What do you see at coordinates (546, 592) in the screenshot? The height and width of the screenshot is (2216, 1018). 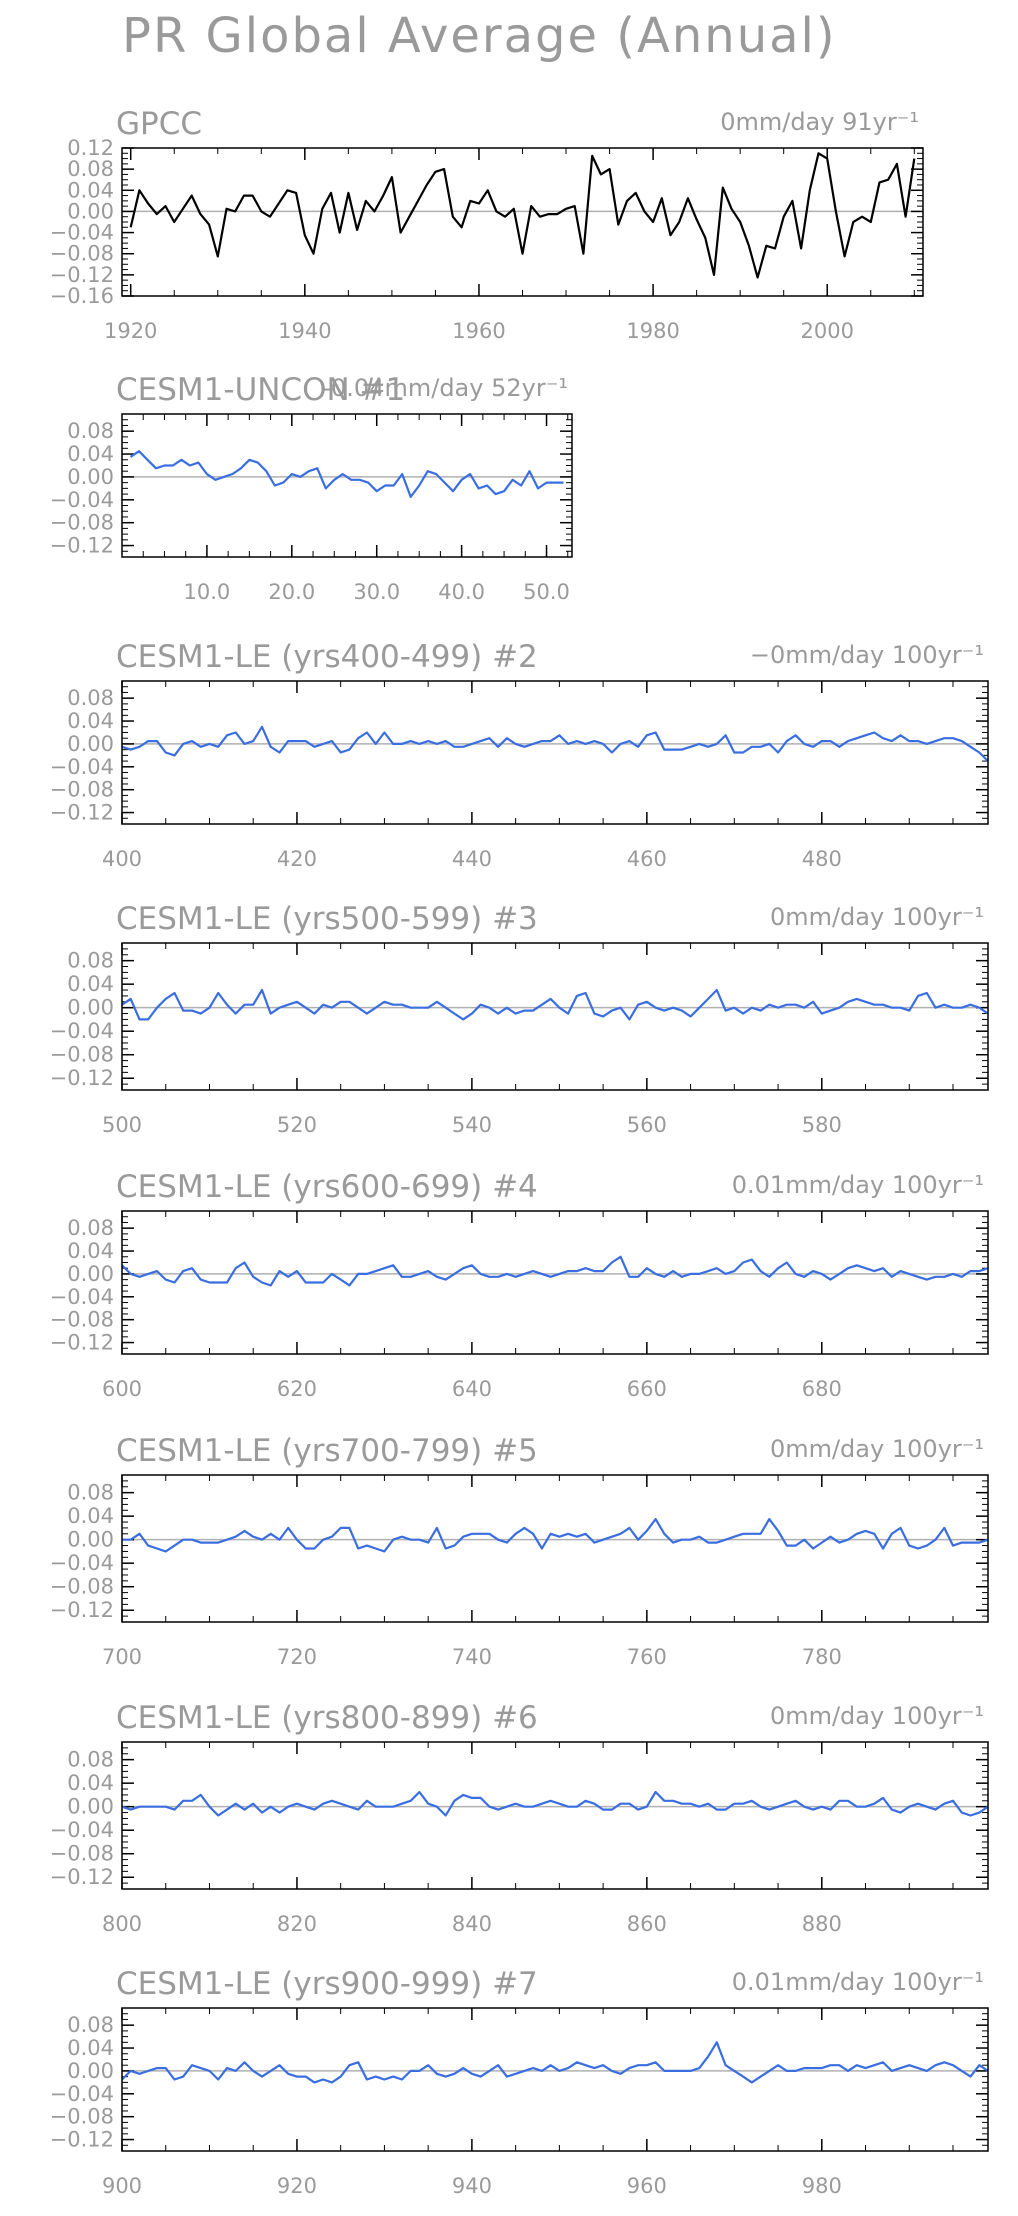 I see `x-tick-label: 50.0` at bounding box center [546, 592].